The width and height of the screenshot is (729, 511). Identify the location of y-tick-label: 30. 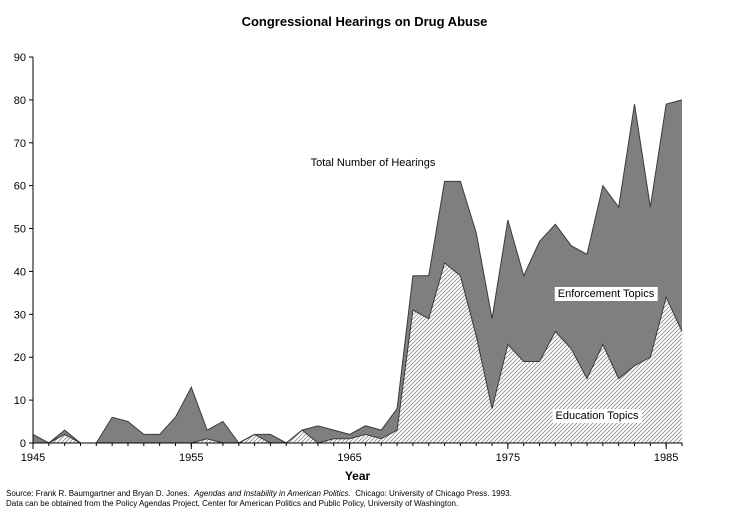
(20, 315).